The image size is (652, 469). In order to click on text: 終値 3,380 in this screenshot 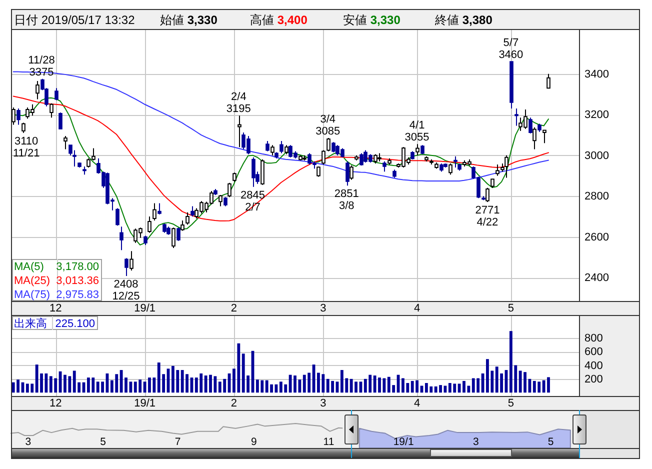, I will do `click(463, 20)`.